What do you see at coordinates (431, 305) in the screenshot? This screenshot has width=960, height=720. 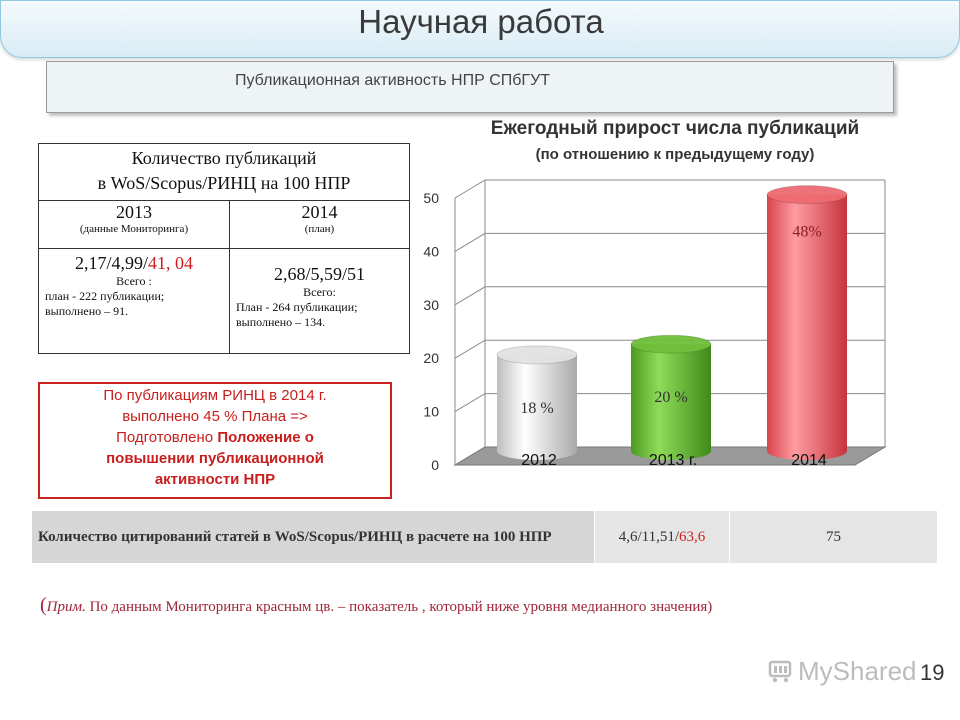 I see `y-tick-label: 30` at bounding box center [431, 305].